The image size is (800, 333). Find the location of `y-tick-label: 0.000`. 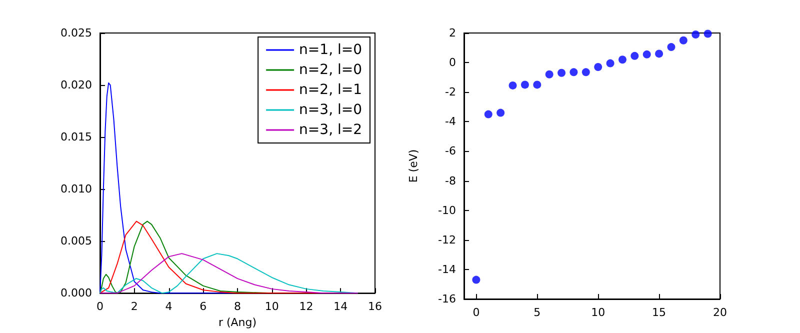

y-tick-label: 0.000 is located at coordinates (76, 293).